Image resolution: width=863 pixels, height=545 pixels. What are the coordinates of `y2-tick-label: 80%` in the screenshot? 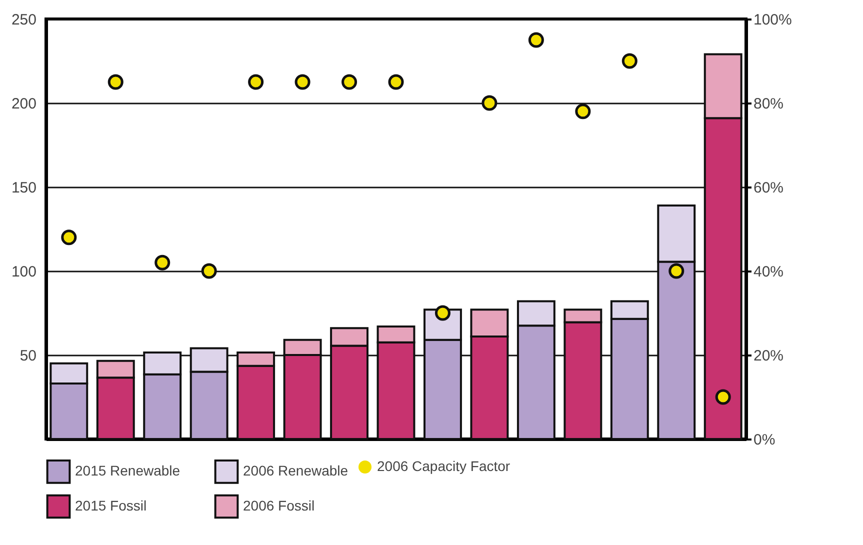 It's located at (769, 104).